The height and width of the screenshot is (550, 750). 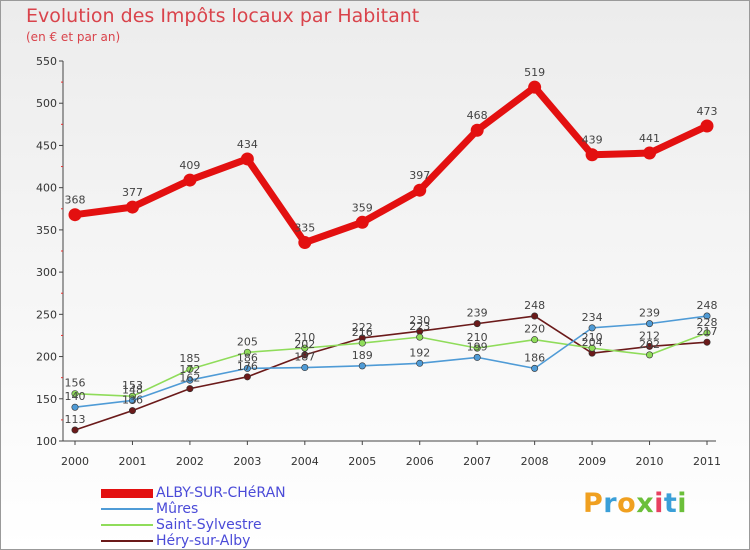 I want to click on y-tick-label: 400, so click(x=46, y=188).